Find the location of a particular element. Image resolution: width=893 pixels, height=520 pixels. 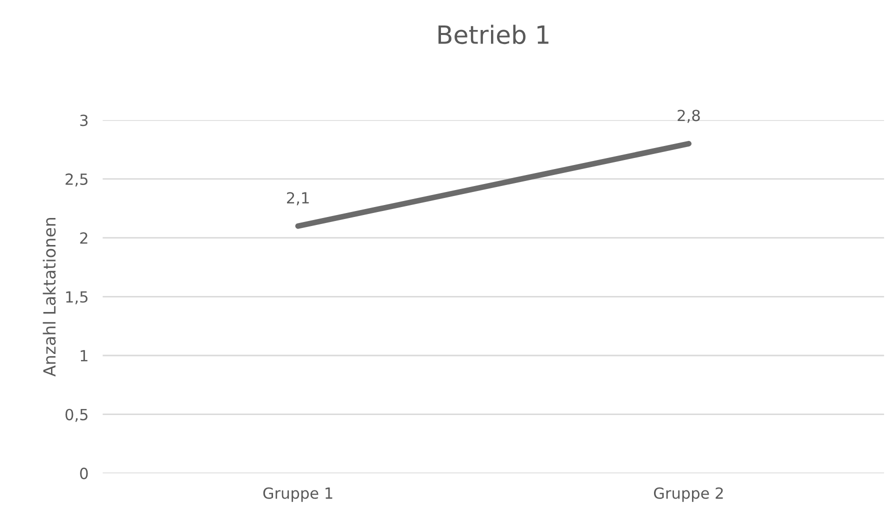

data-label: 2,8 is located at coordinates (689, 116).